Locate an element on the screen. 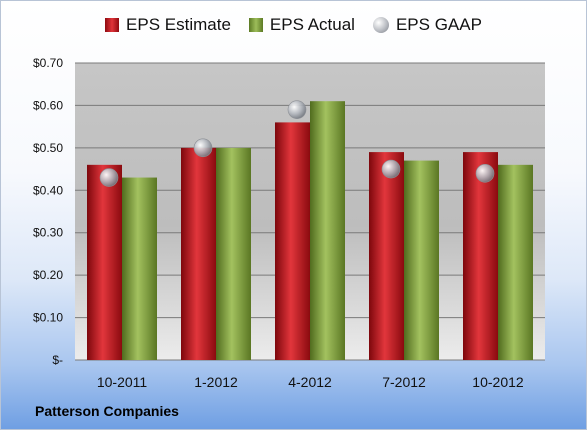 The width and height of the screenshot is (587, 431). legend-item-eps-gaap: EPS GAAP is located at coordinates (427, 25).